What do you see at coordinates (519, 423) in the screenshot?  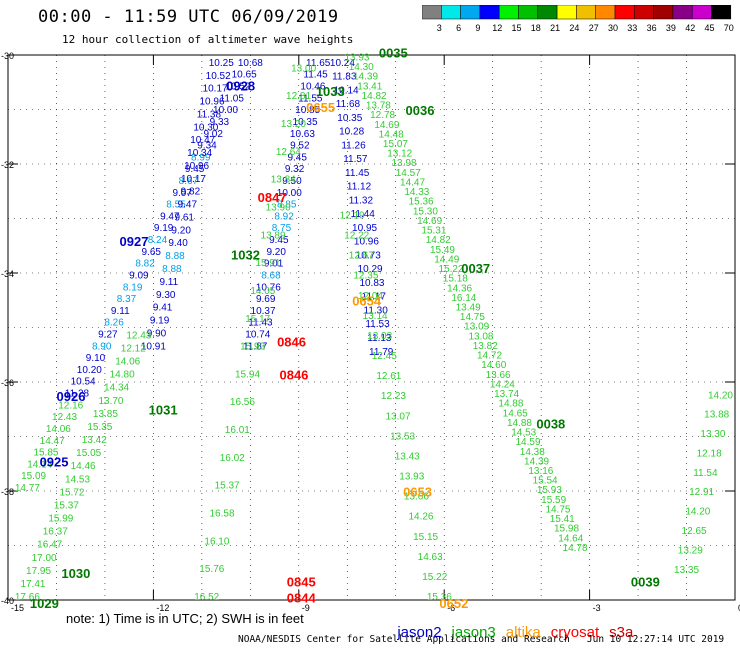 I see `wave-height-reading: 14.88` at bounding box center [519, 423].